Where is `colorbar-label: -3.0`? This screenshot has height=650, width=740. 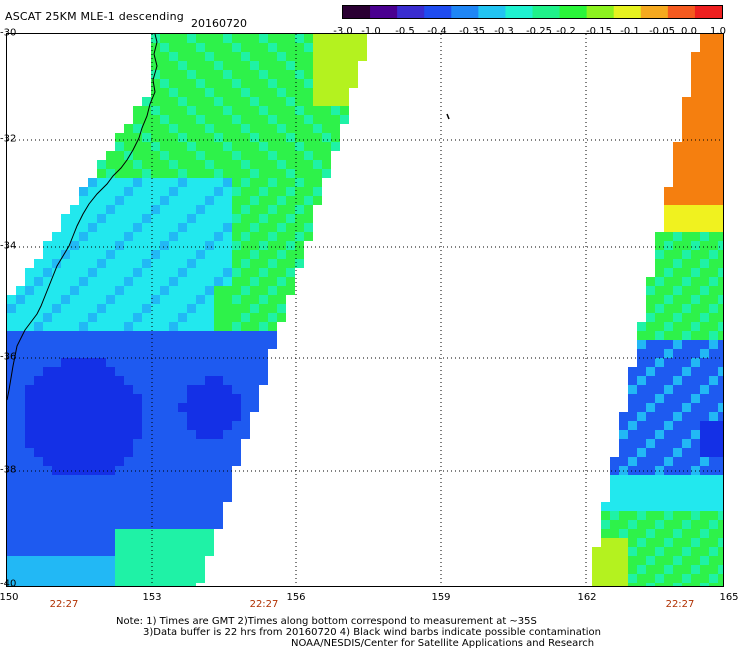
colorbar-label: -3.0 is located at coordinates (343, 31).